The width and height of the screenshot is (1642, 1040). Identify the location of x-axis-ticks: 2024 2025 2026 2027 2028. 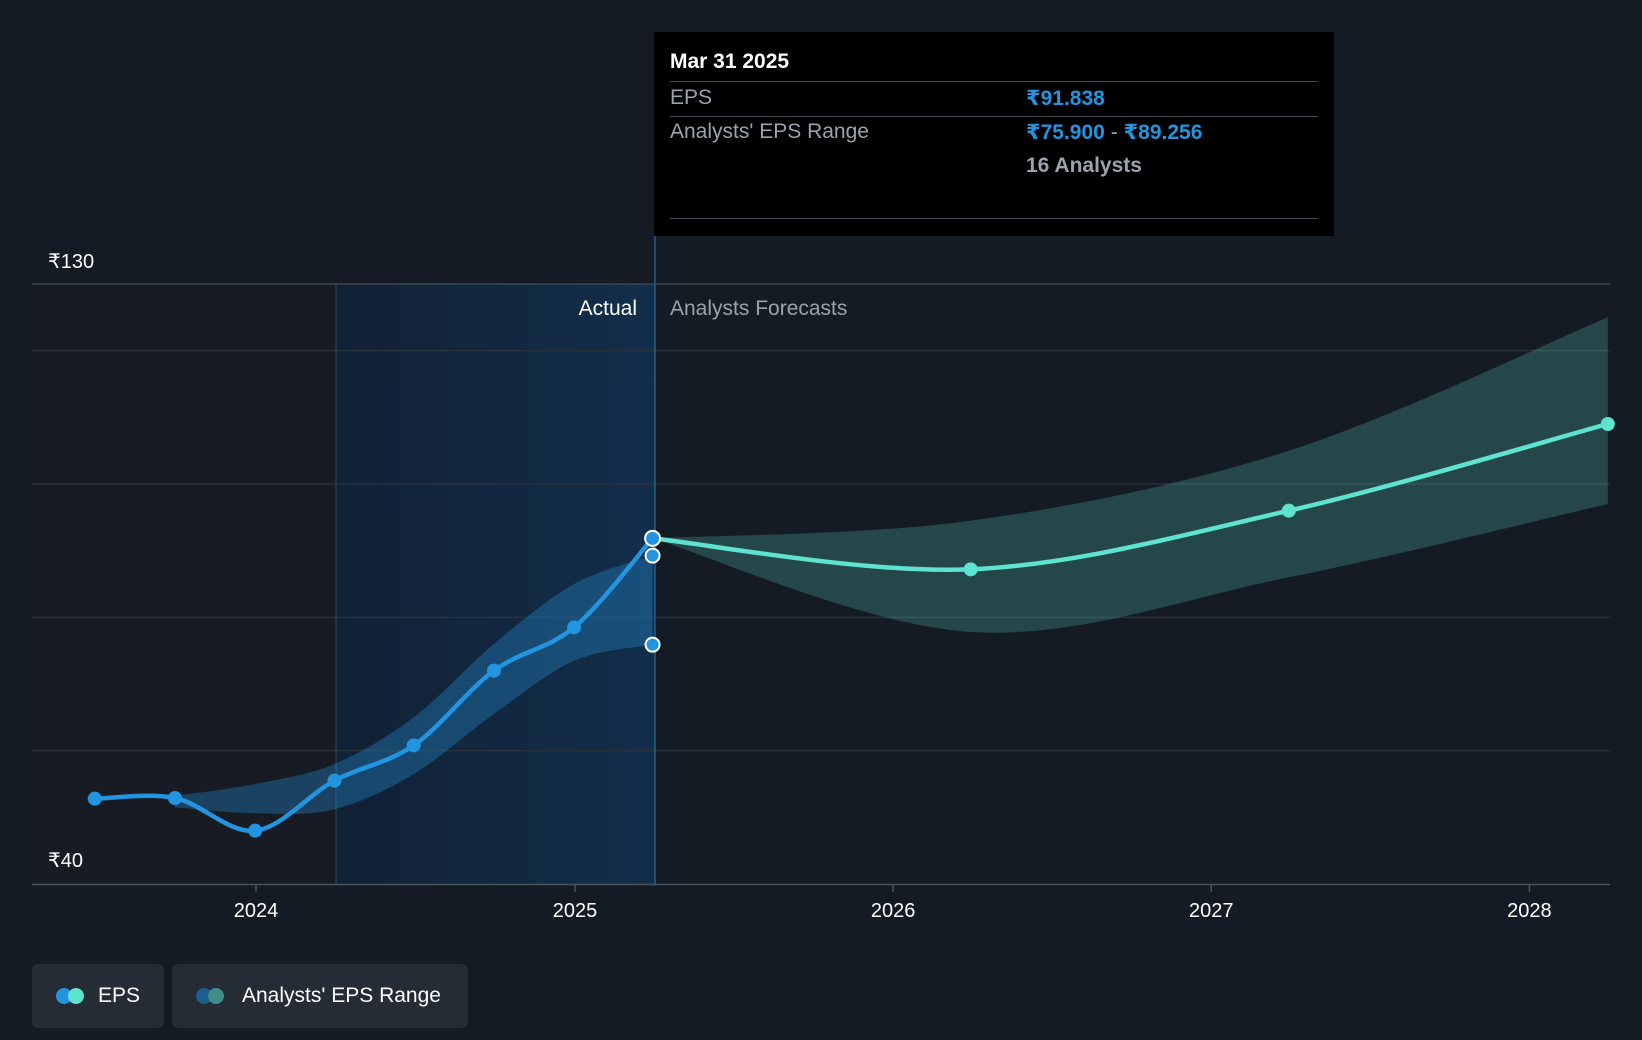
(893, 903).